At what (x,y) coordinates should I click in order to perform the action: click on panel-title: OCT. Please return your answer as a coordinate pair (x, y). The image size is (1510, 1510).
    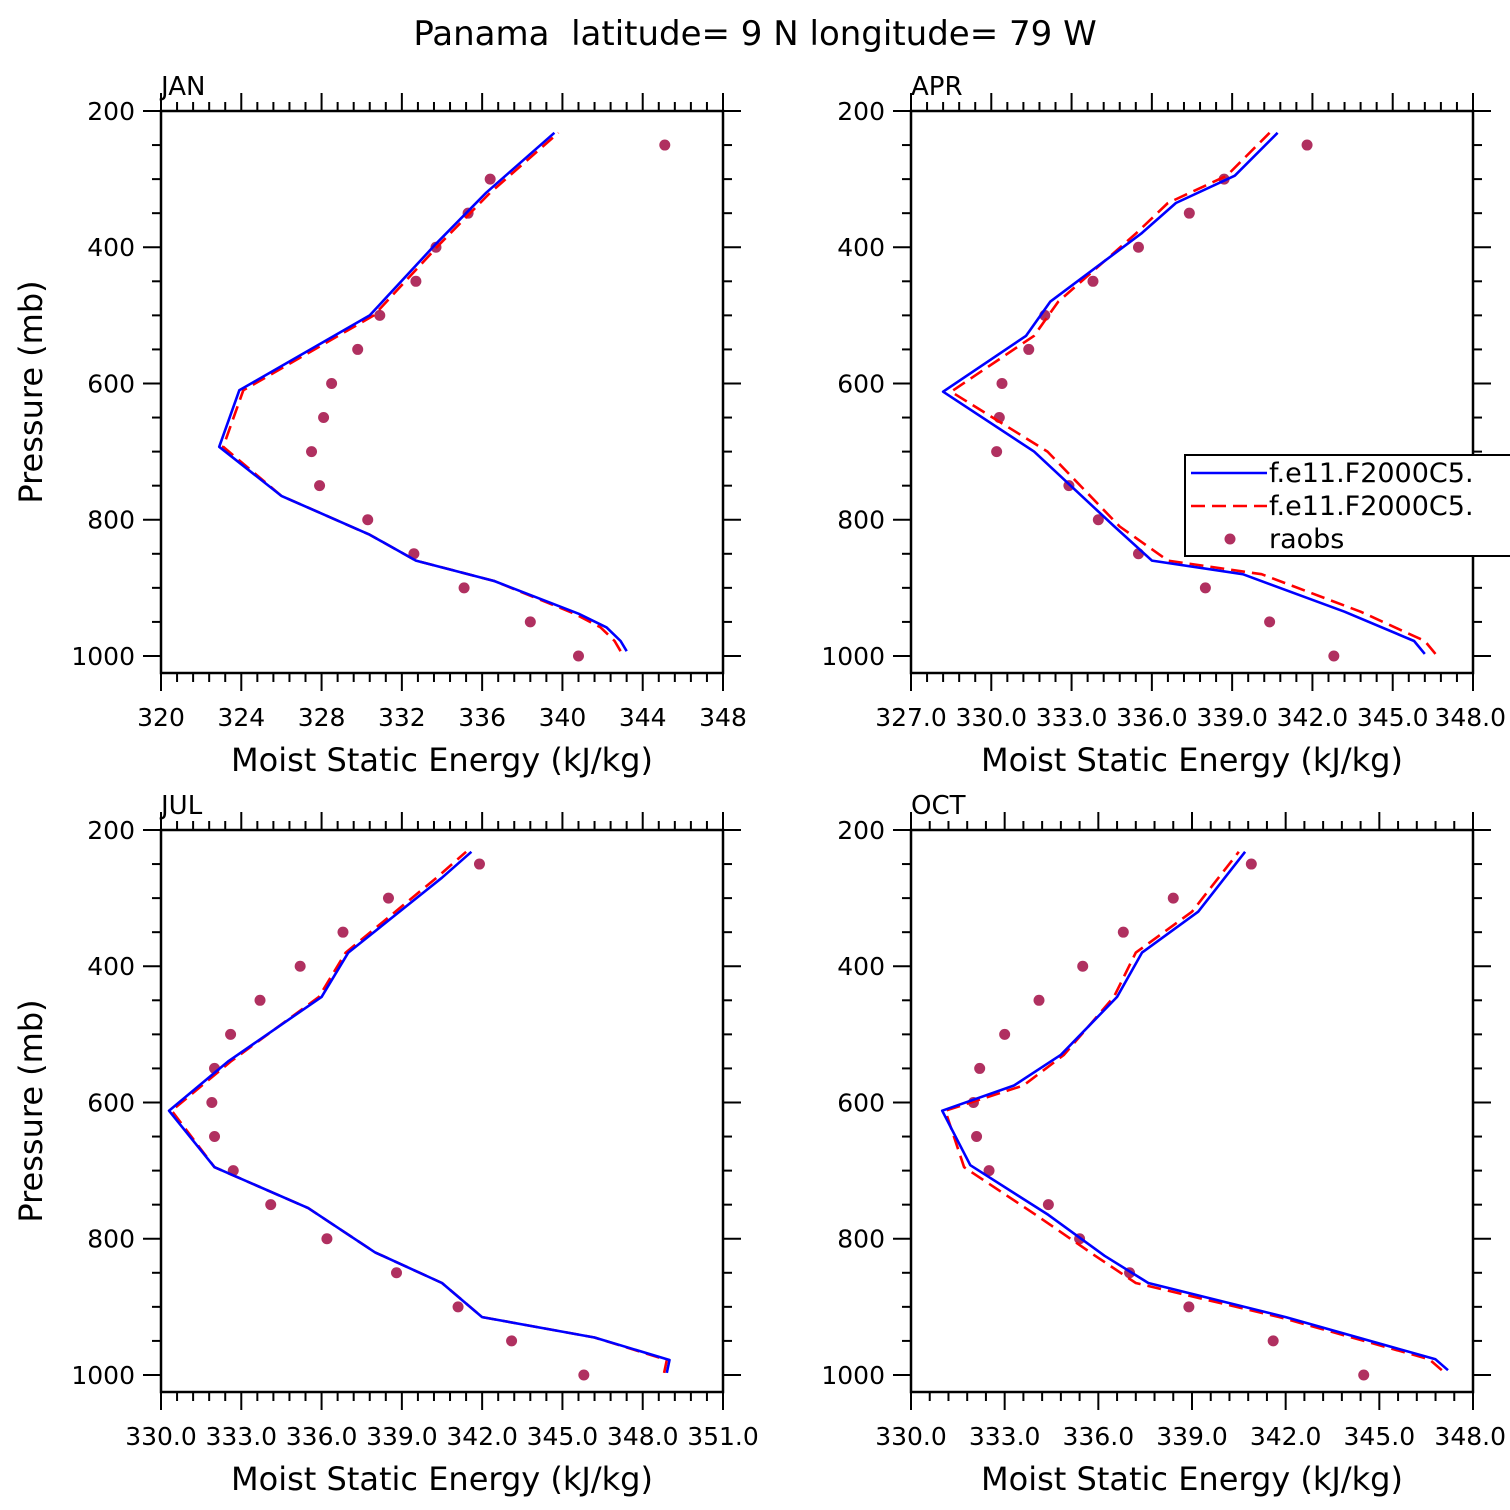
    Looking at the image, I should click on (938, 806).